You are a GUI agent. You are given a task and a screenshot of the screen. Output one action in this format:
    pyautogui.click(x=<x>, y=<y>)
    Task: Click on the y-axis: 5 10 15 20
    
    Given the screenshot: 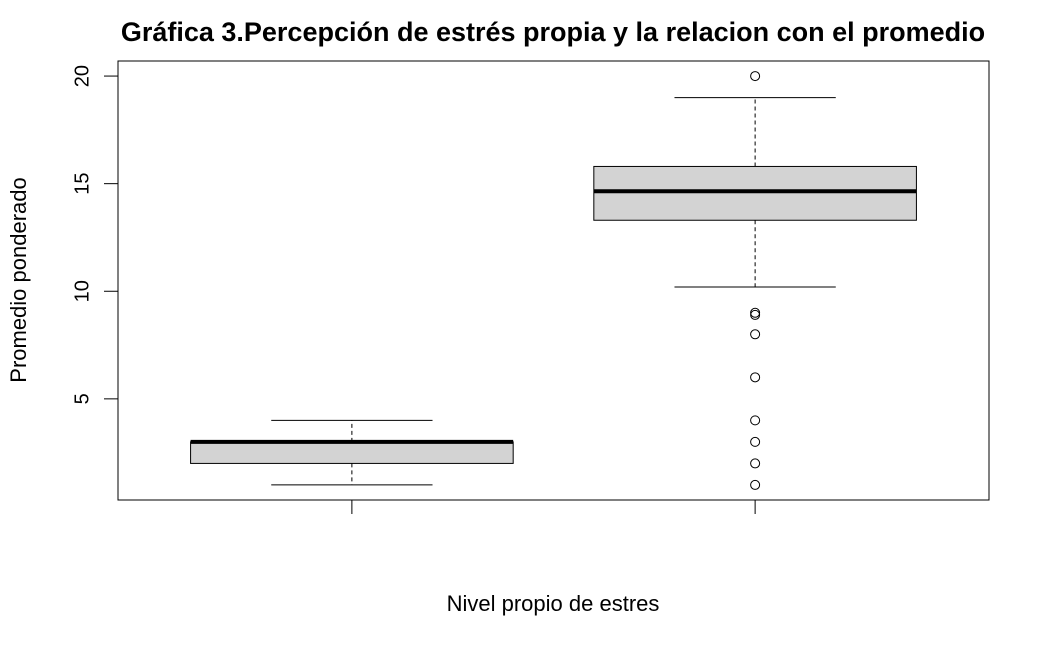 What is the action you would take?
    pyautogui.click(x=95, y=234)
    